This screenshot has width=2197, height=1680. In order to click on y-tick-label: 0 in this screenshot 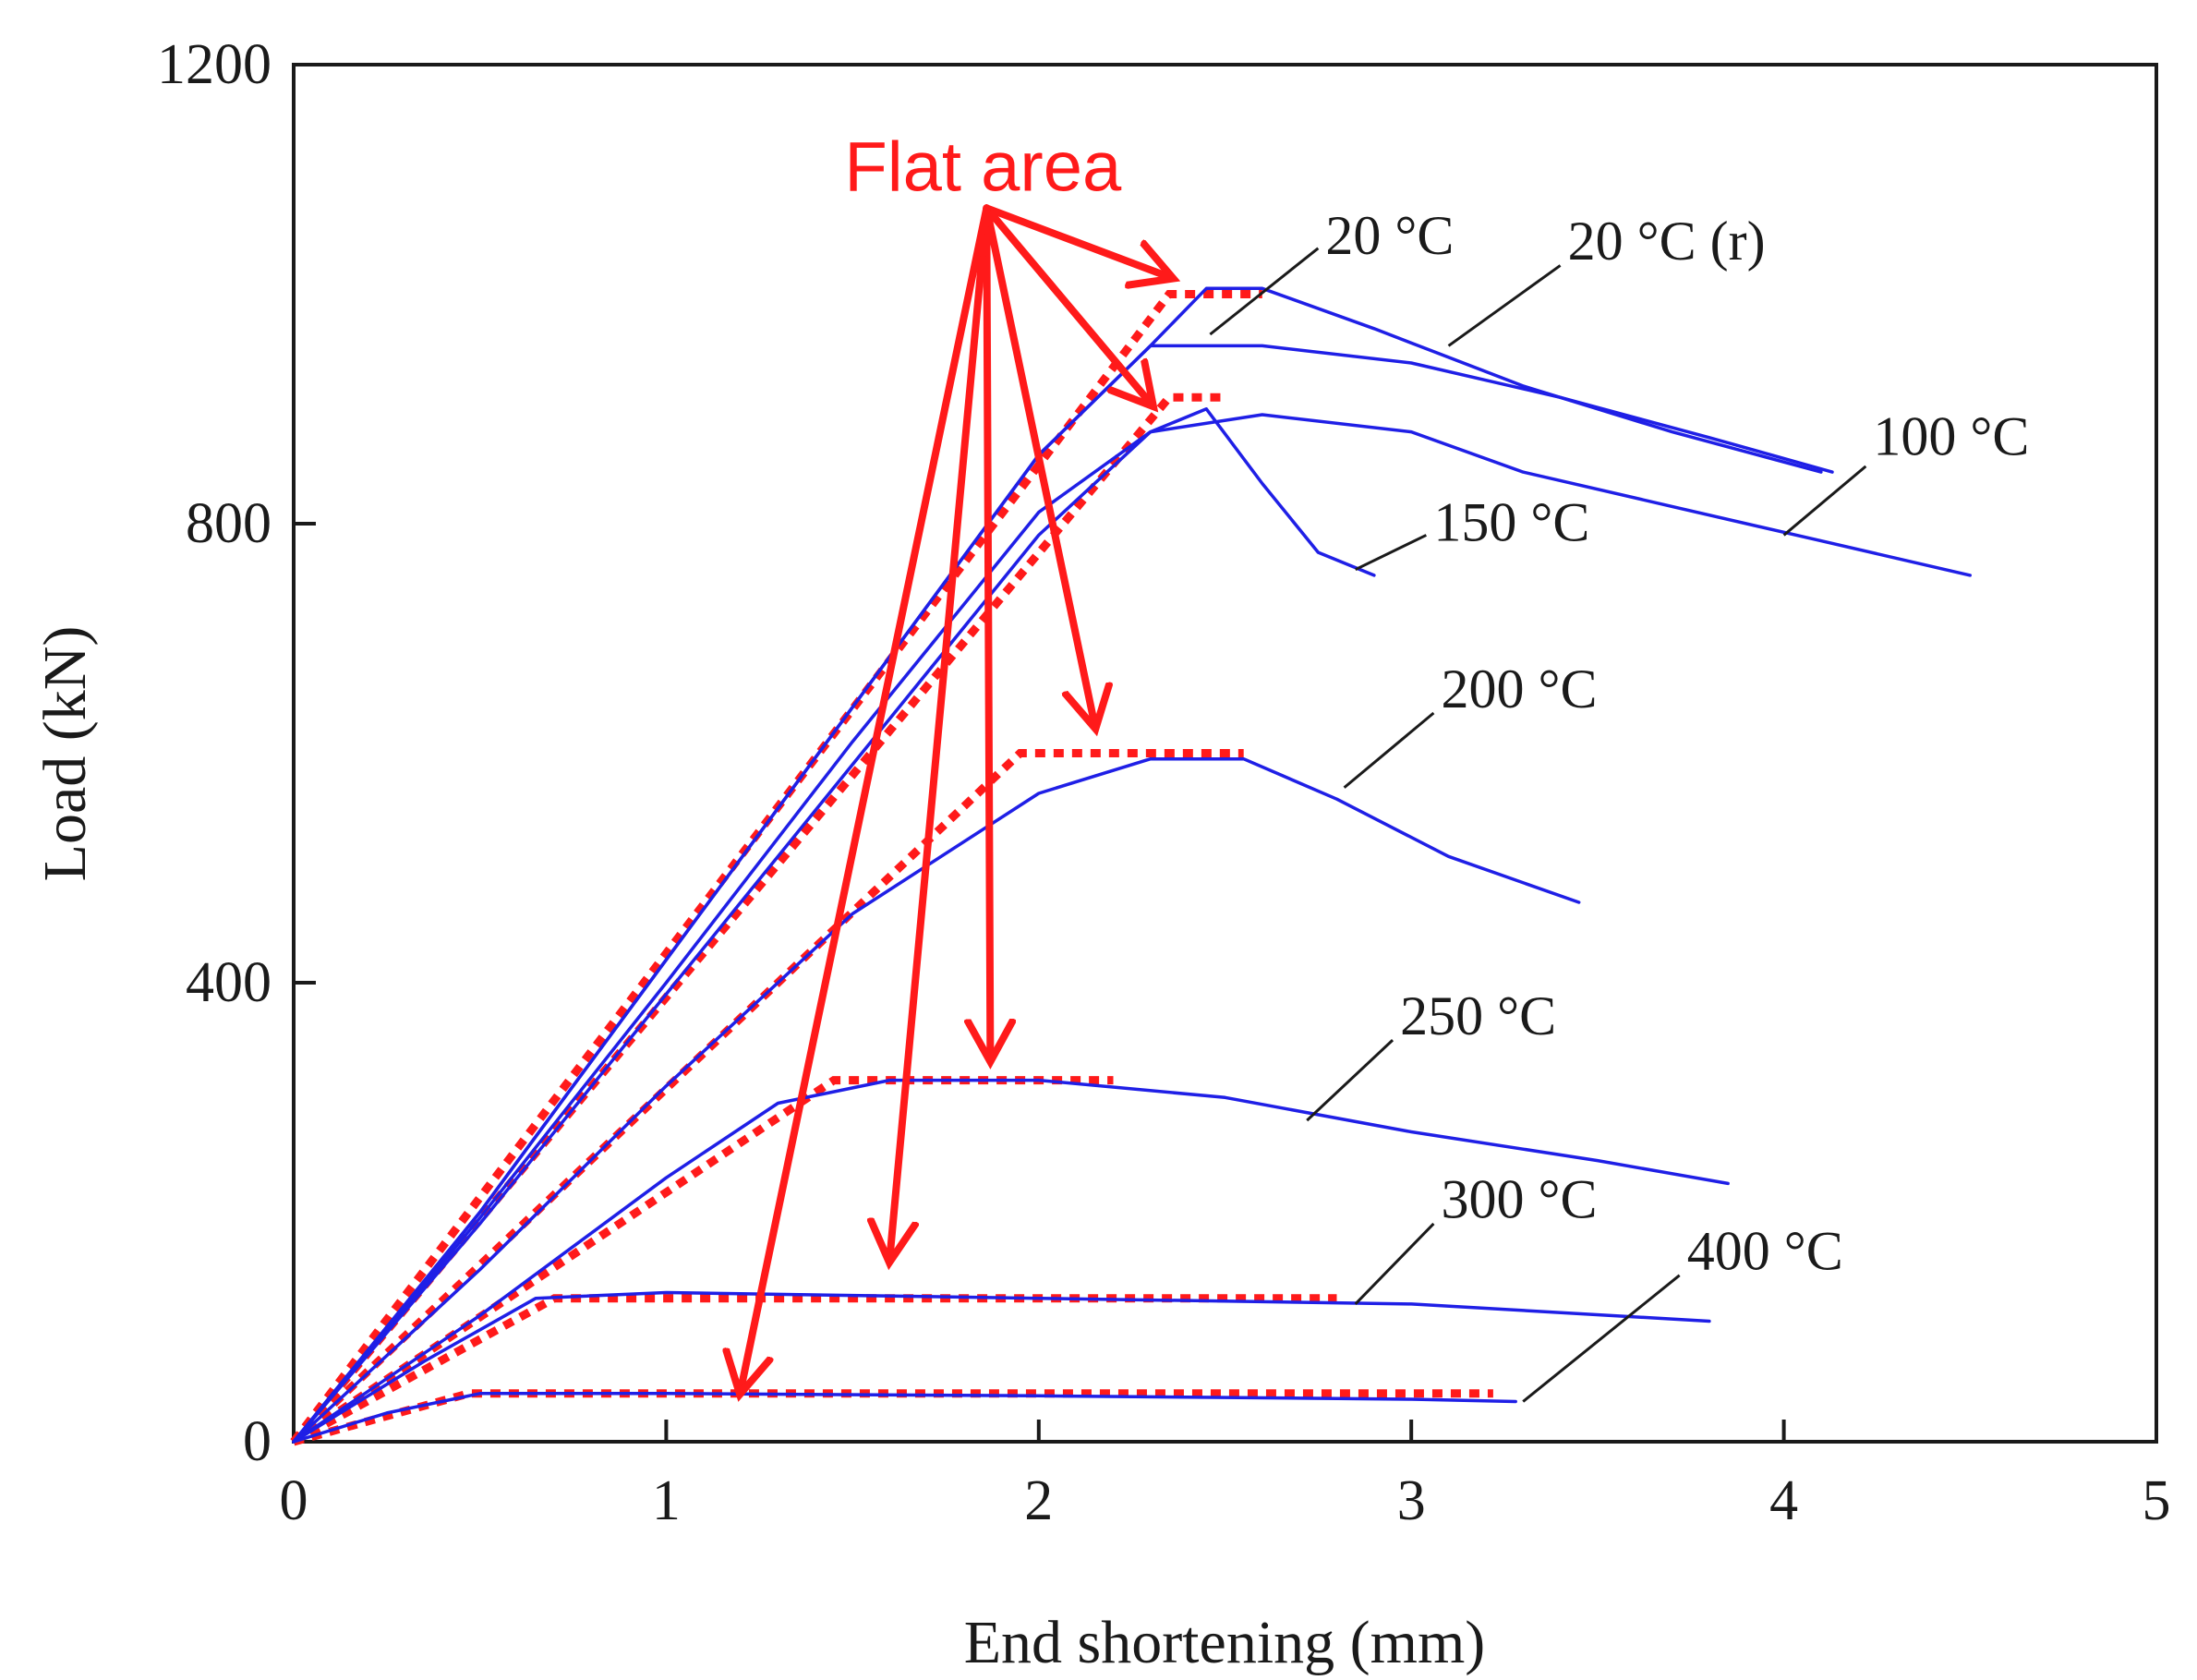, I will do `click(257, 1441)`.